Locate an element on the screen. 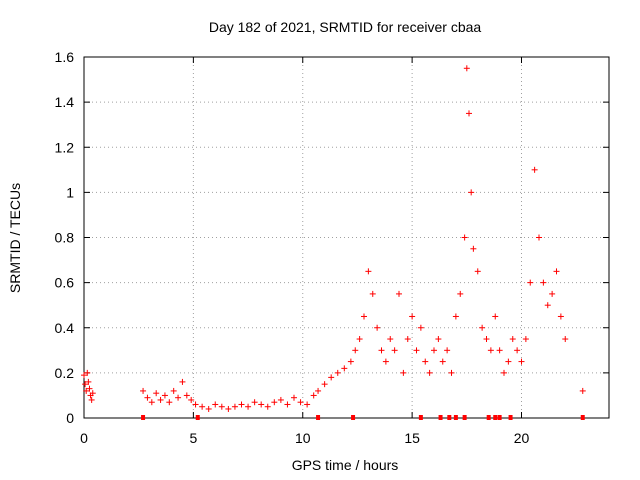 This screenshot has height=480, width=640. y-tick-label: 1.6 is located at coordinates (65, 57).